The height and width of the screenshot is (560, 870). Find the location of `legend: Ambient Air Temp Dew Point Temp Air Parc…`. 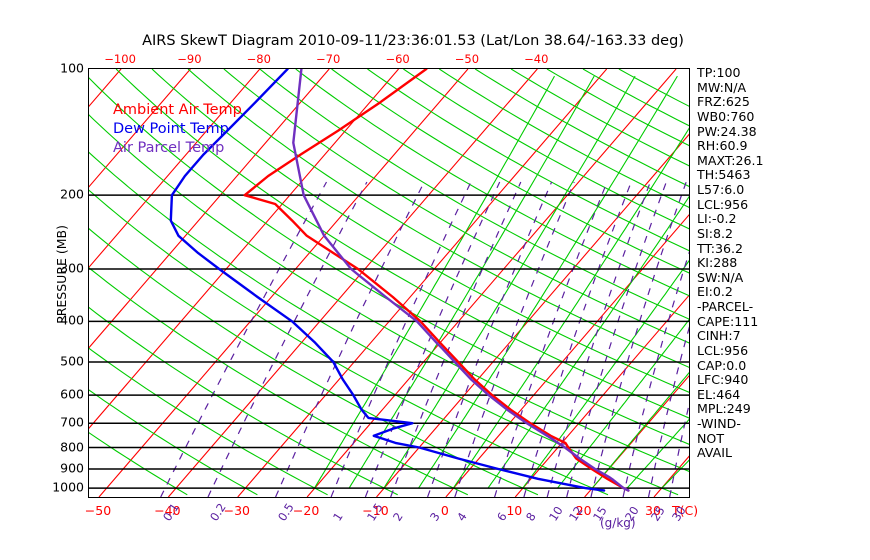

legend: Ambient Air Temp Dew Point Temp Air Parc… is located at coordinates (177, 129).